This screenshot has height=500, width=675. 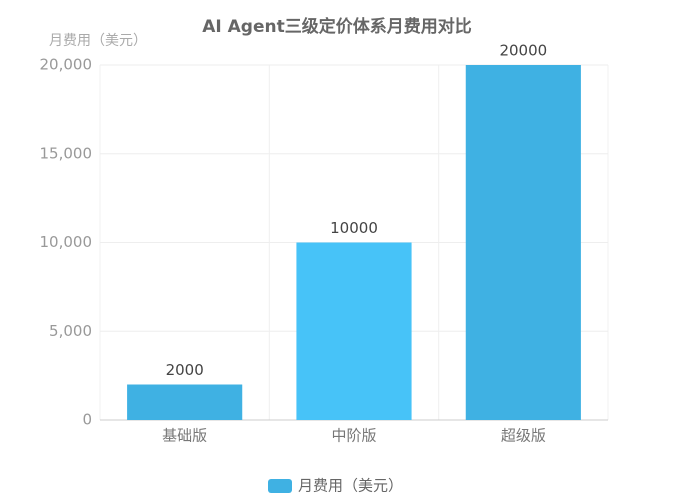 What do you see at coordinates (66, 242) in the screenshot?
I see `y-tick-label: 10,000` at bounding box center [66, 242].